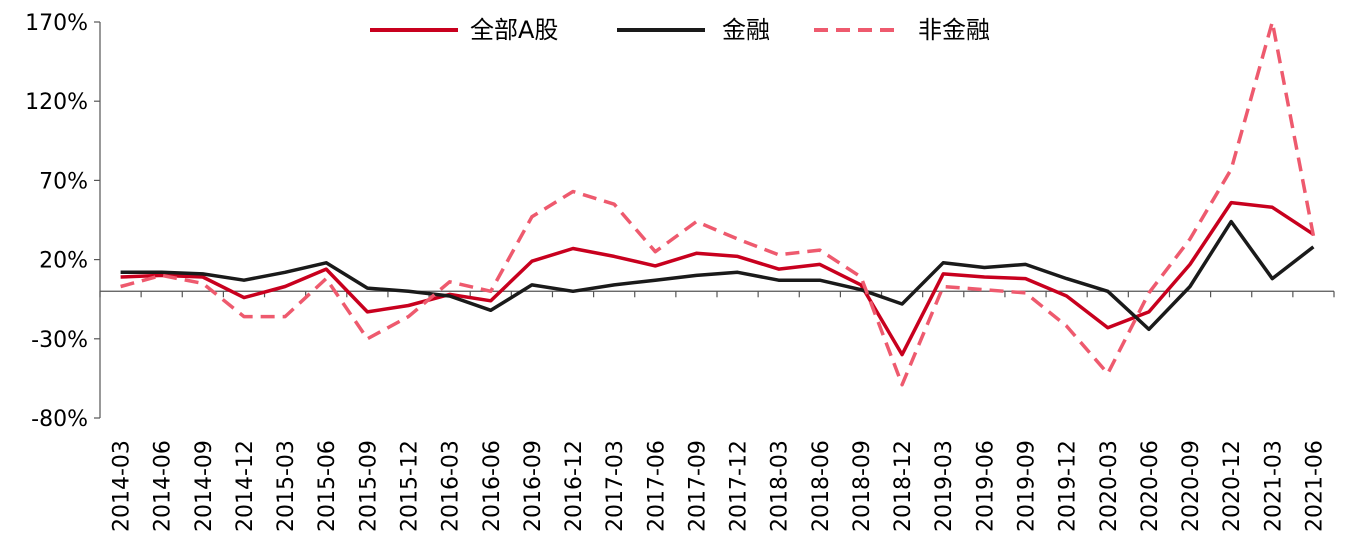  What do you see at coordinates (1109, 486) in the screenshot?
I see `x-tick-label: 2020-03` at bounding box center [1109, 486].